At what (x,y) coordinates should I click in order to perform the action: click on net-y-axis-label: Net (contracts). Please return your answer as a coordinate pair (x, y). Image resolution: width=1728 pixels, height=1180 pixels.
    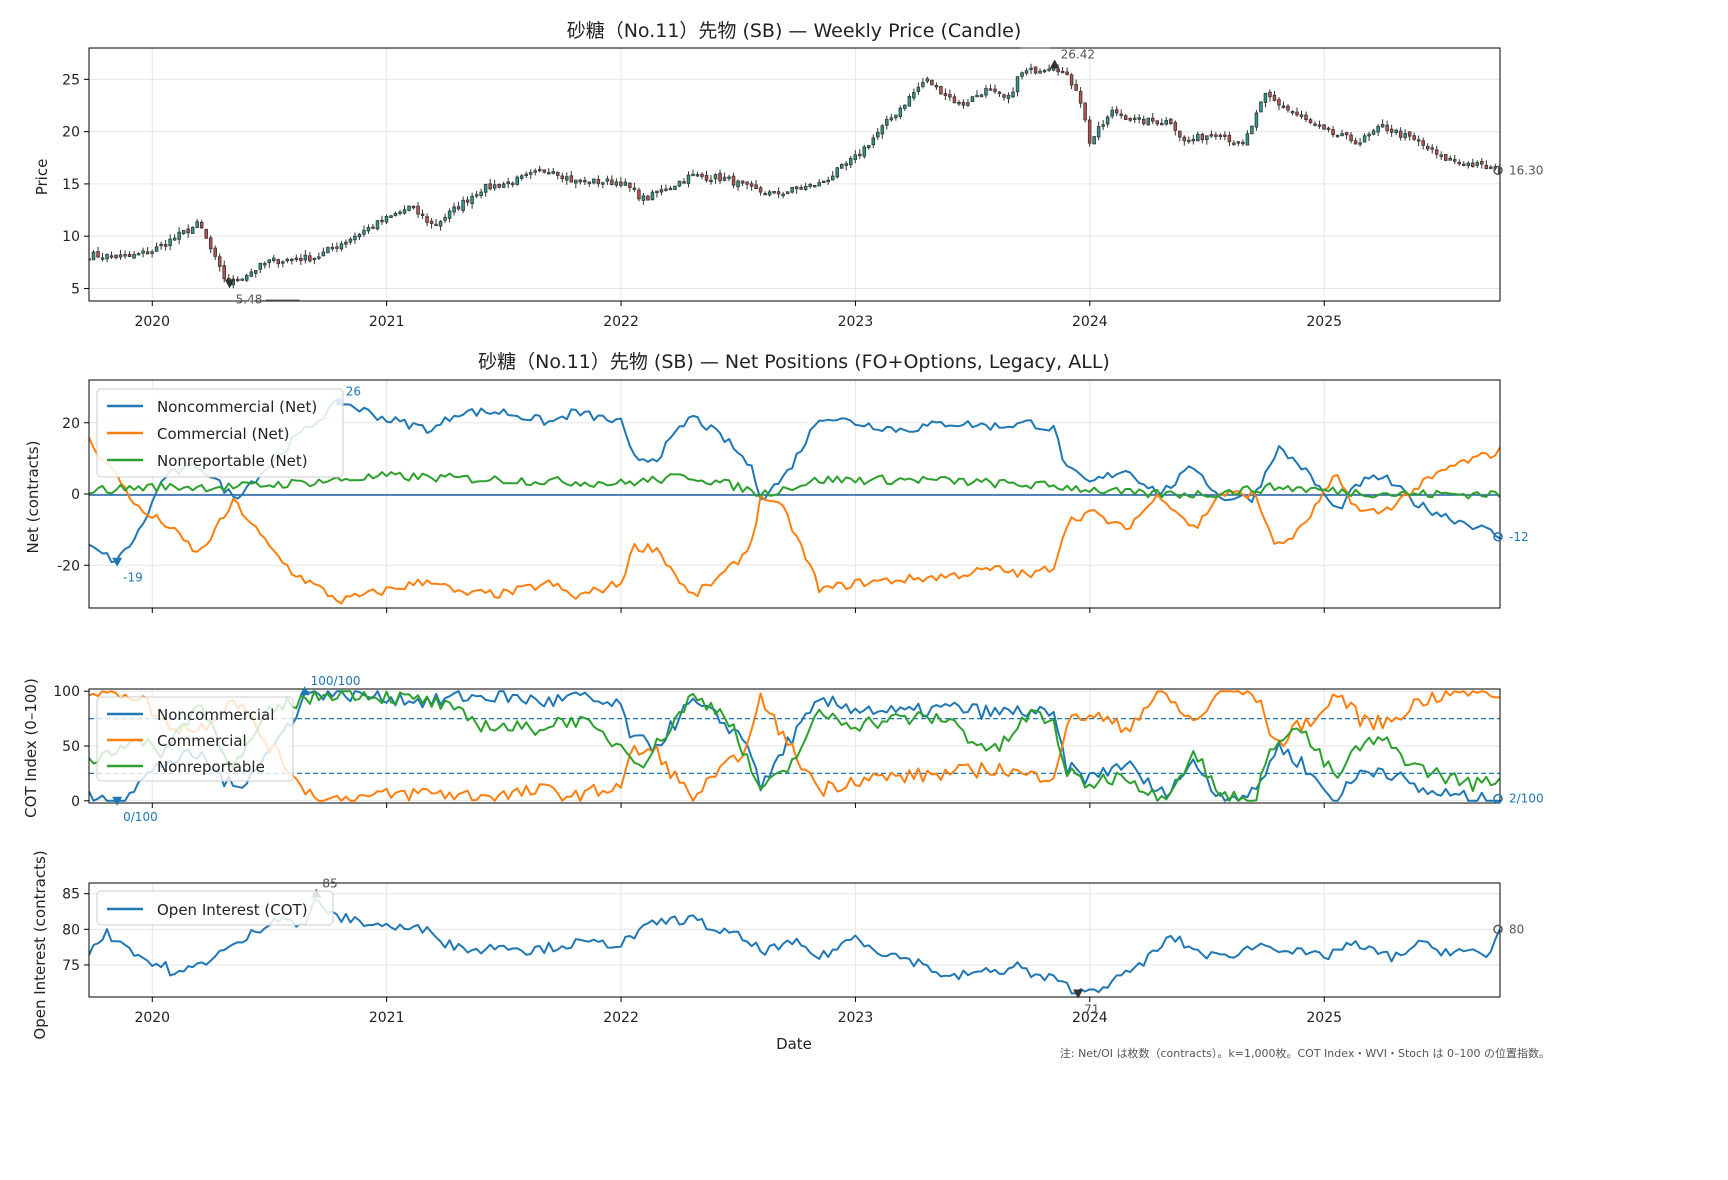
    Looking at the image, I should click on (33, 497).